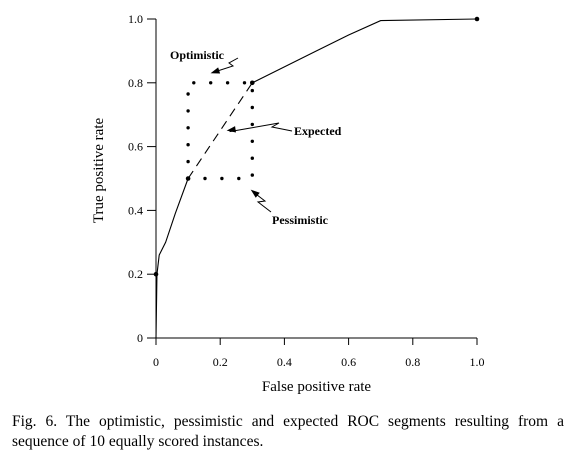 The height and width of the screenshot is (464, 571). What do you see at coordinates (318, 131) in the screenshot?
I see `annotation-expected: Expected` at bounding box center [318, 131].